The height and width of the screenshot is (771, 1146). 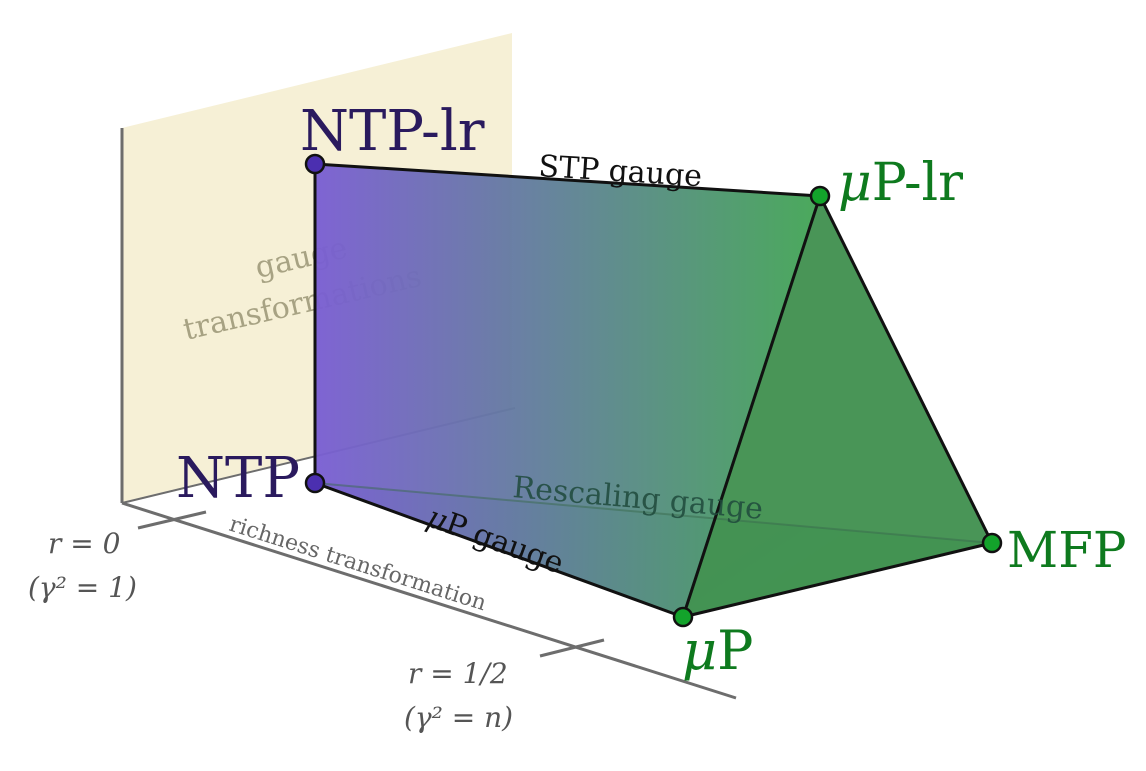 I want to click on mup-label: μP, so click(x=717, y=650).